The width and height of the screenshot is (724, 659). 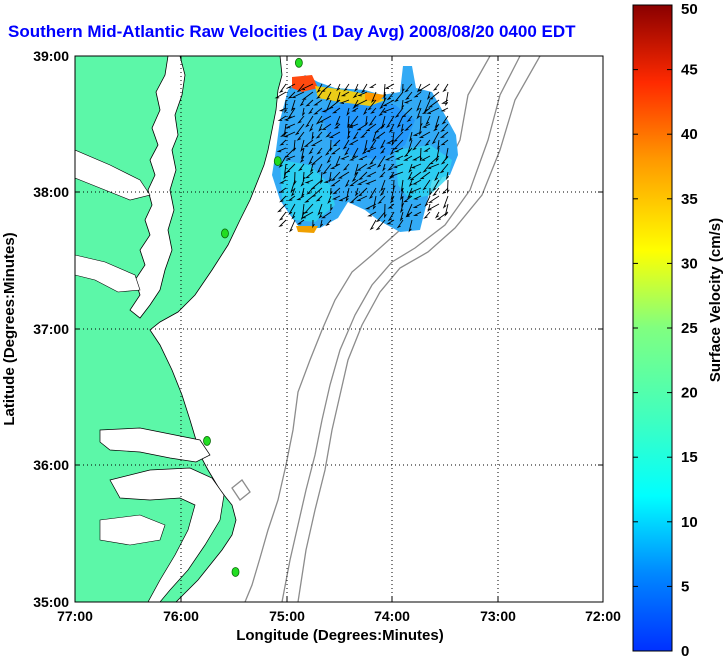 What do you see at coordinates (665, 330) in the screenshot?
I see `colorbar-ticks: 0 5 10 15 20 25 30 35 40 45 50` at bounding box center [665, 330].